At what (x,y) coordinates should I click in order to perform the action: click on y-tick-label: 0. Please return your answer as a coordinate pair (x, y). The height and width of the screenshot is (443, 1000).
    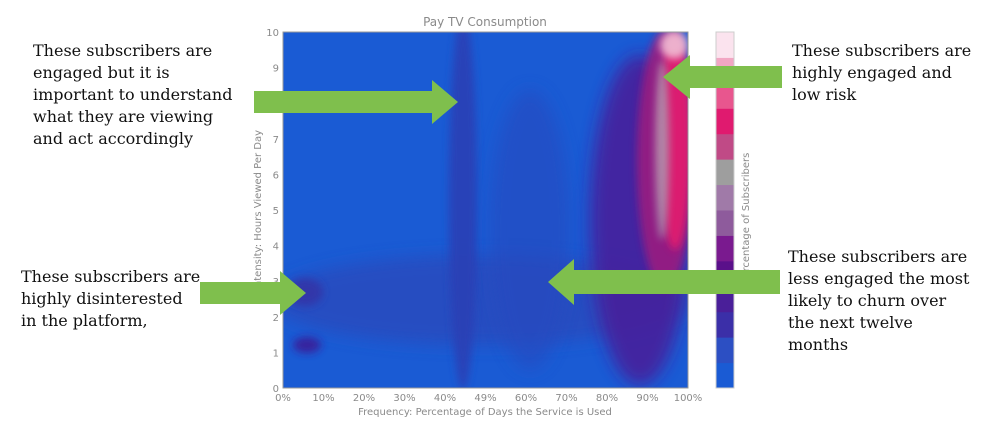
    Looking at the image, I should click on (276, 389).